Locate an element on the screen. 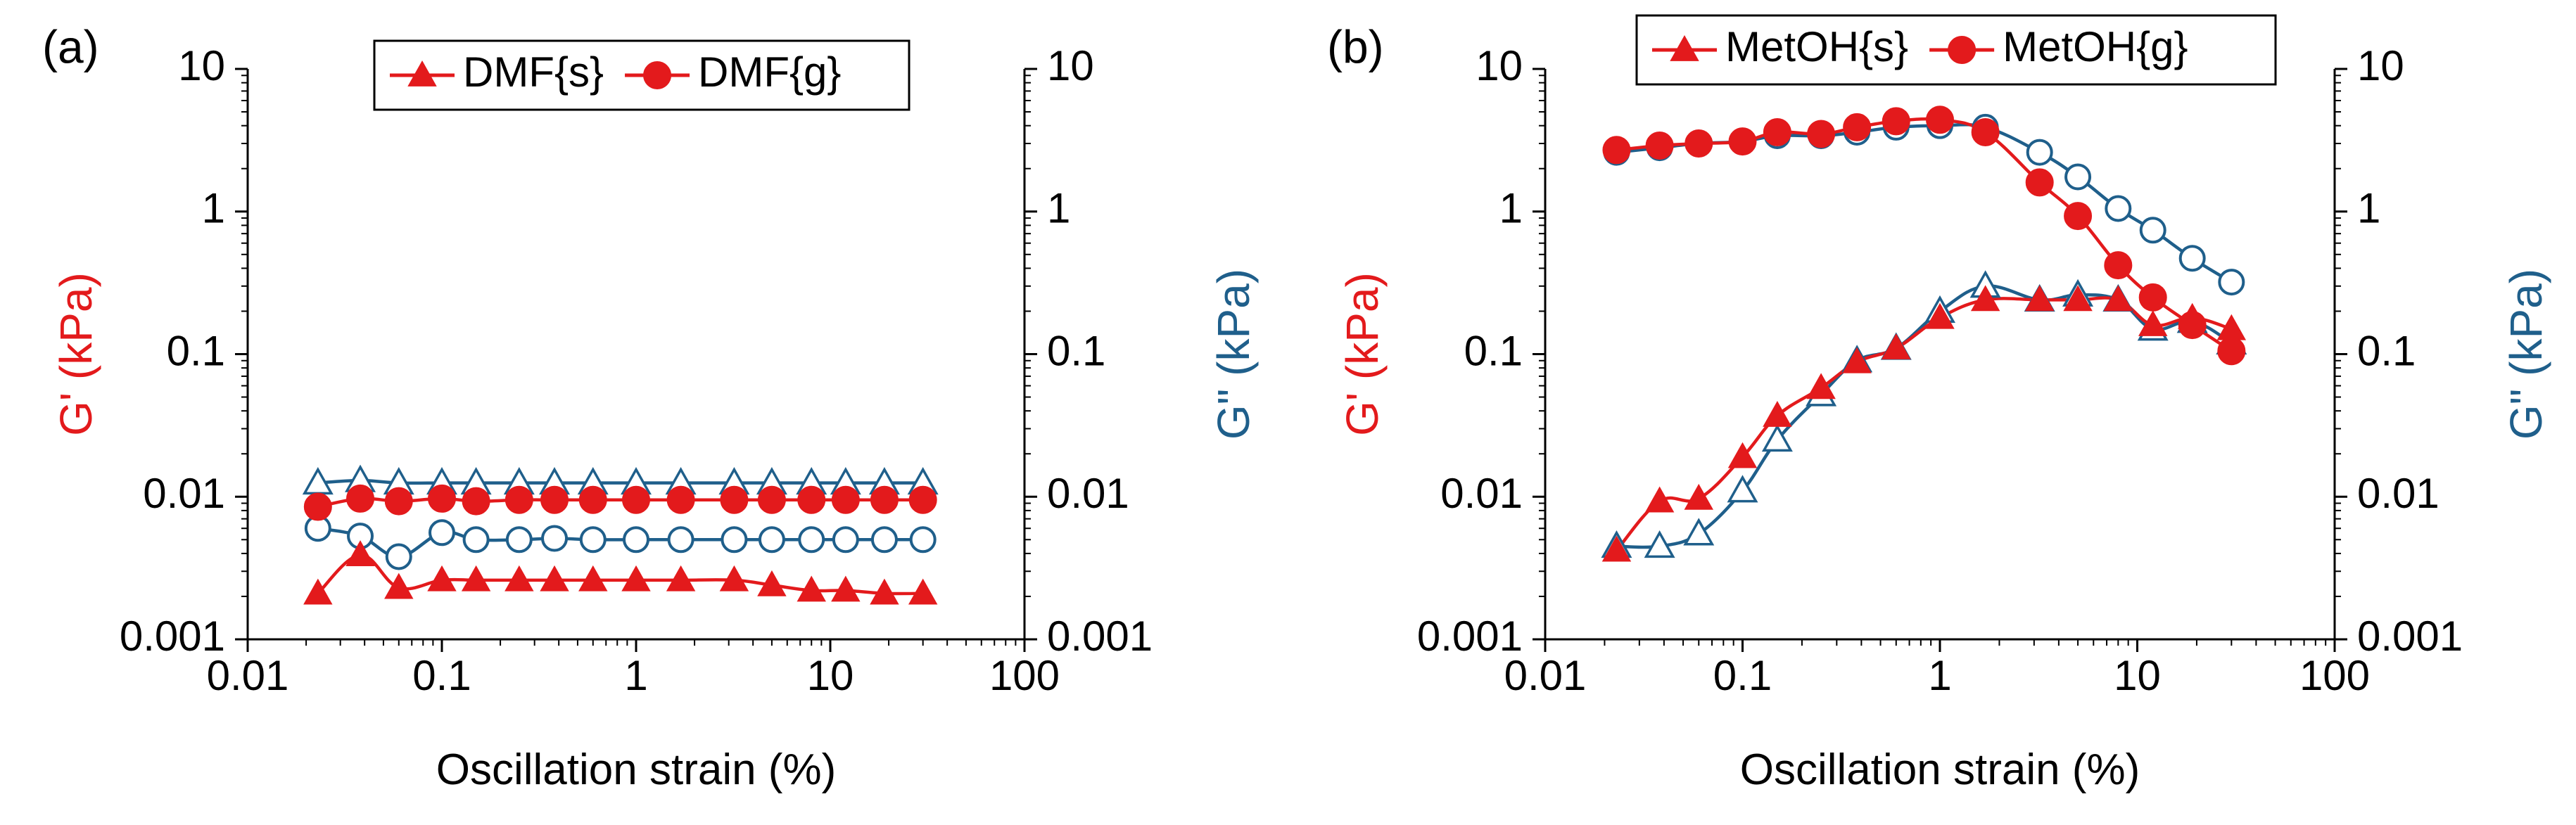 This screenshot has width=2576, height=825. x-tick-label: 10 is located at coordinates (830, 675).